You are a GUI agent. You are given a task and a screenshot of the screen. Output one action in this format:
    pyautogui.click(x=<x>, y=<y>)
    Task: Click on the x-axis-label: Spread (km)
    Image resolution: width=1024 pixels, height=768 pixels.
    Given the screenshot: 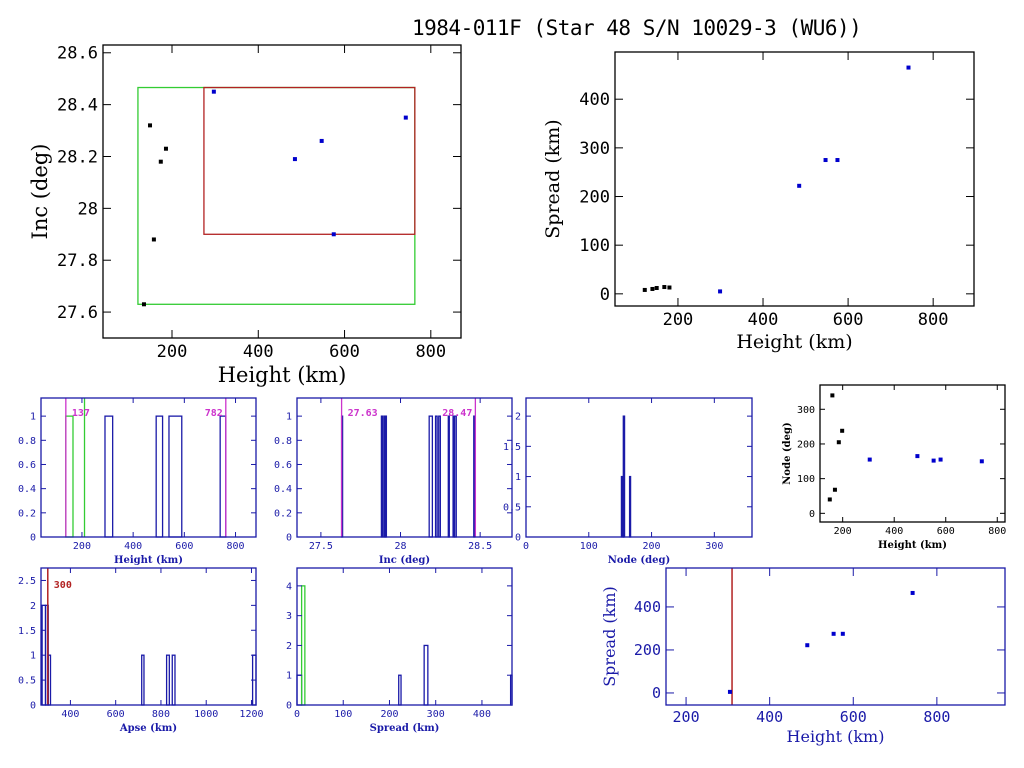 What is the action you would take?
    pyautogui.click(x=405, y=728)
    